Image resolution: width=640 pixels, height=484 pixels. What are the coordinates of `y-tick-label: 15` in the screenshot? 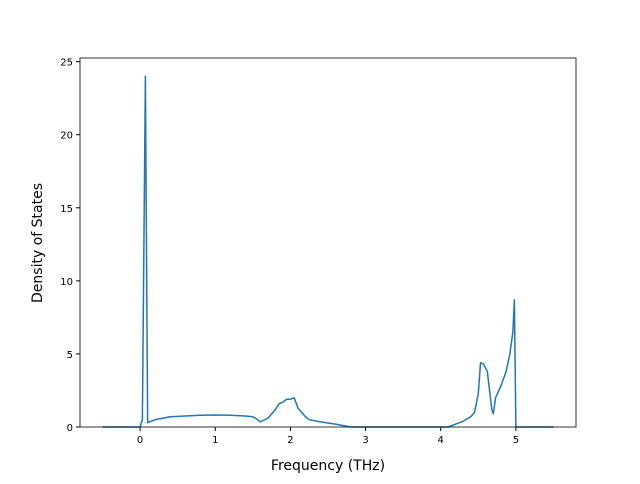 It's located at (66, 209).